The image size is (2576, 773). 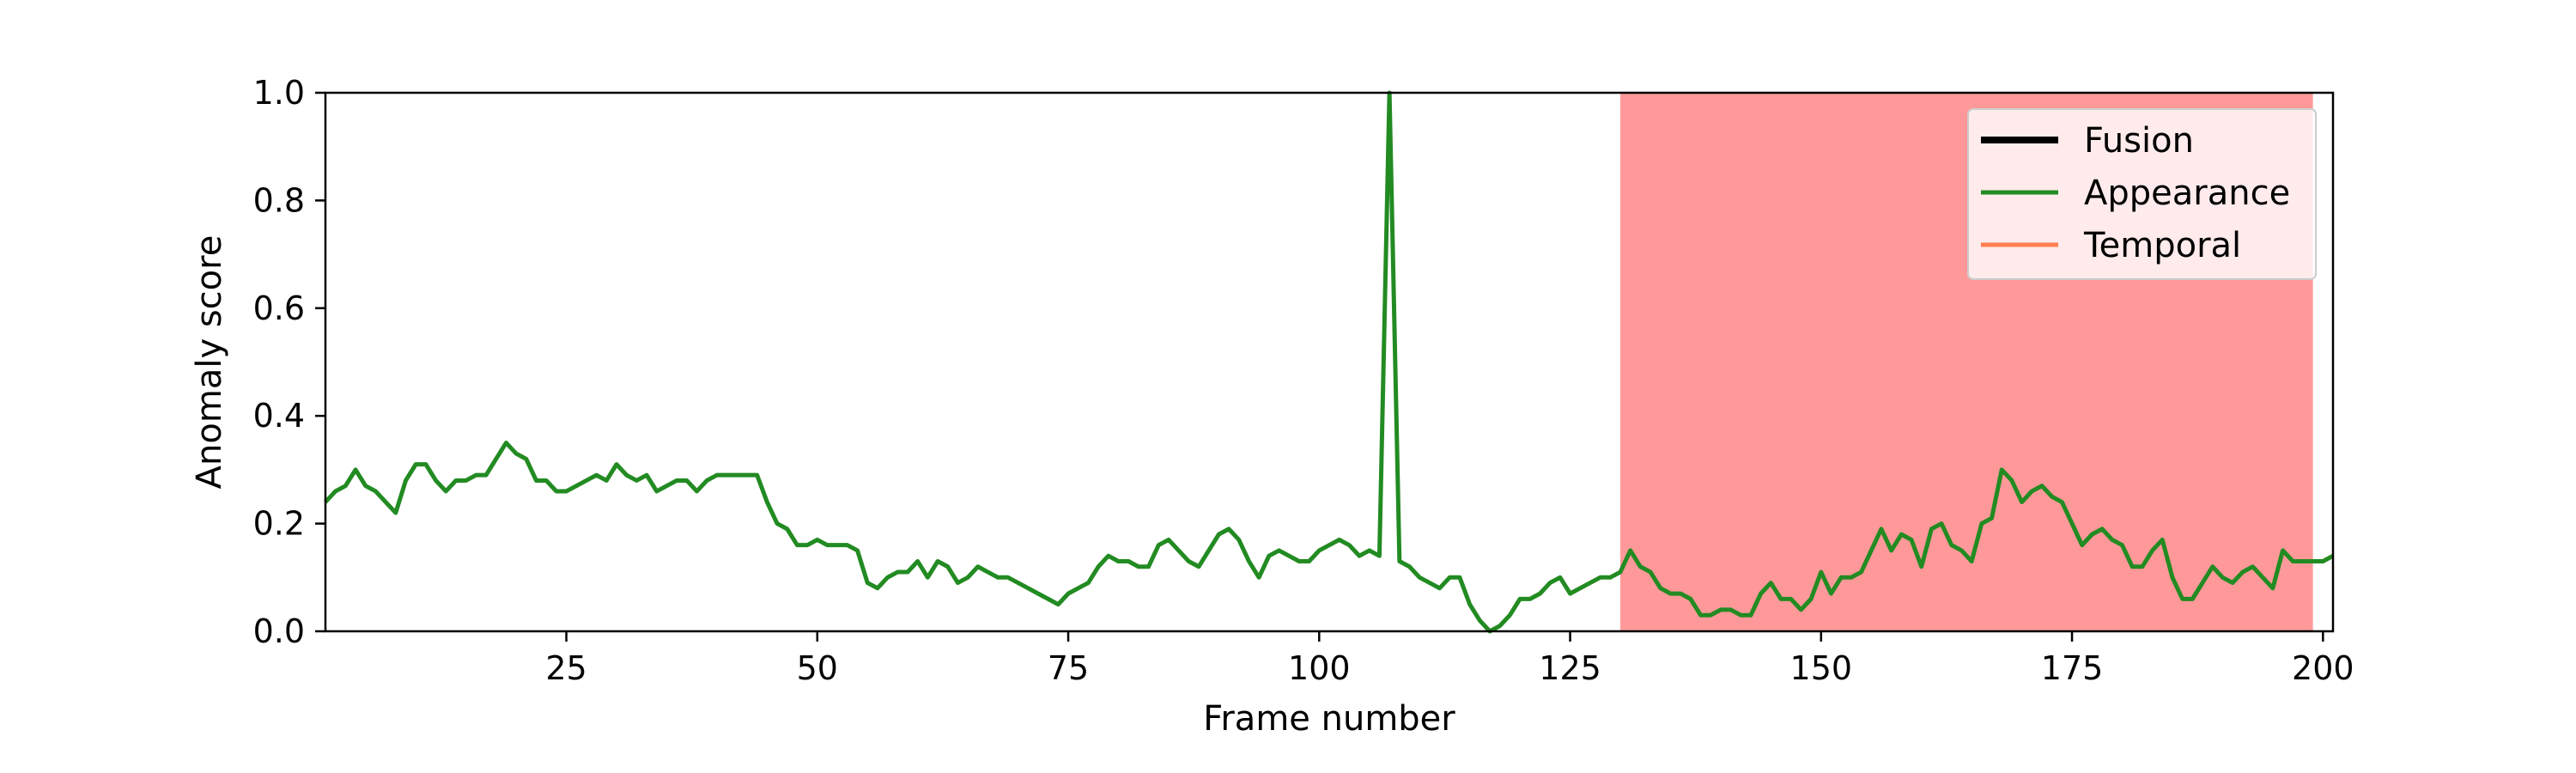 What do you see at coordinates (1449, 659) in the screenshot?
I see `x-axis: 25 50 75 100 125 150 175 200` at bounding box center [1449, 659].